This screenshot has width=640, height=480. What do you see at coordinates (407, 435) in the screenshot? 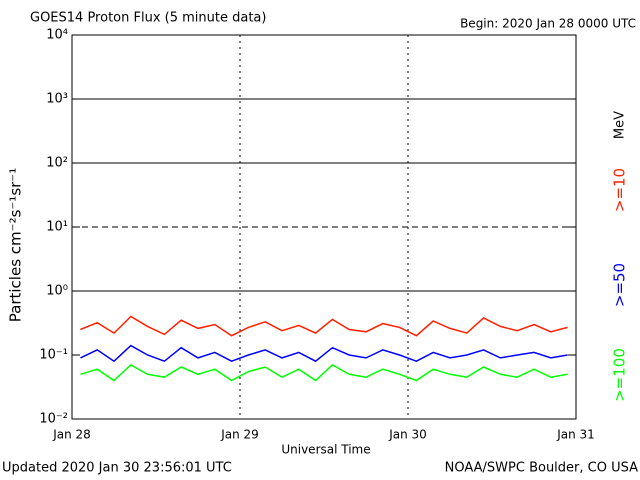
I see `x-tick-label: Jan 30` at bounding box center [407, 435].